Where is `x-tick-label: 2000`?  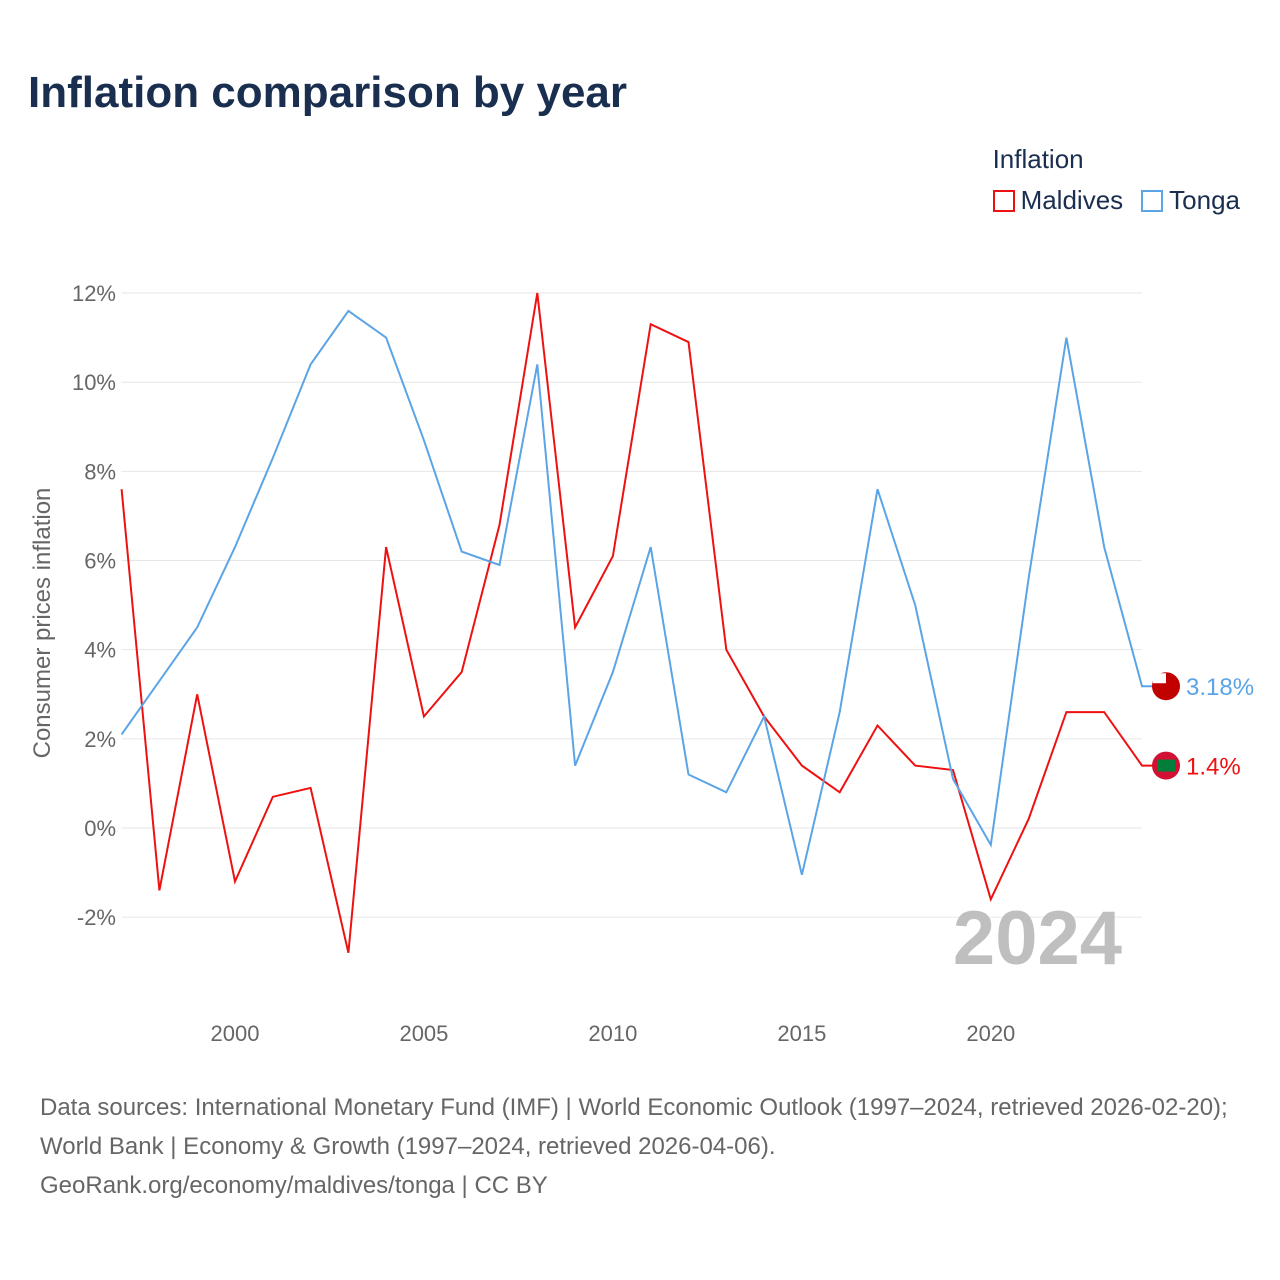 x-tick-label: 2000 is located at coordinates (235, 1033).